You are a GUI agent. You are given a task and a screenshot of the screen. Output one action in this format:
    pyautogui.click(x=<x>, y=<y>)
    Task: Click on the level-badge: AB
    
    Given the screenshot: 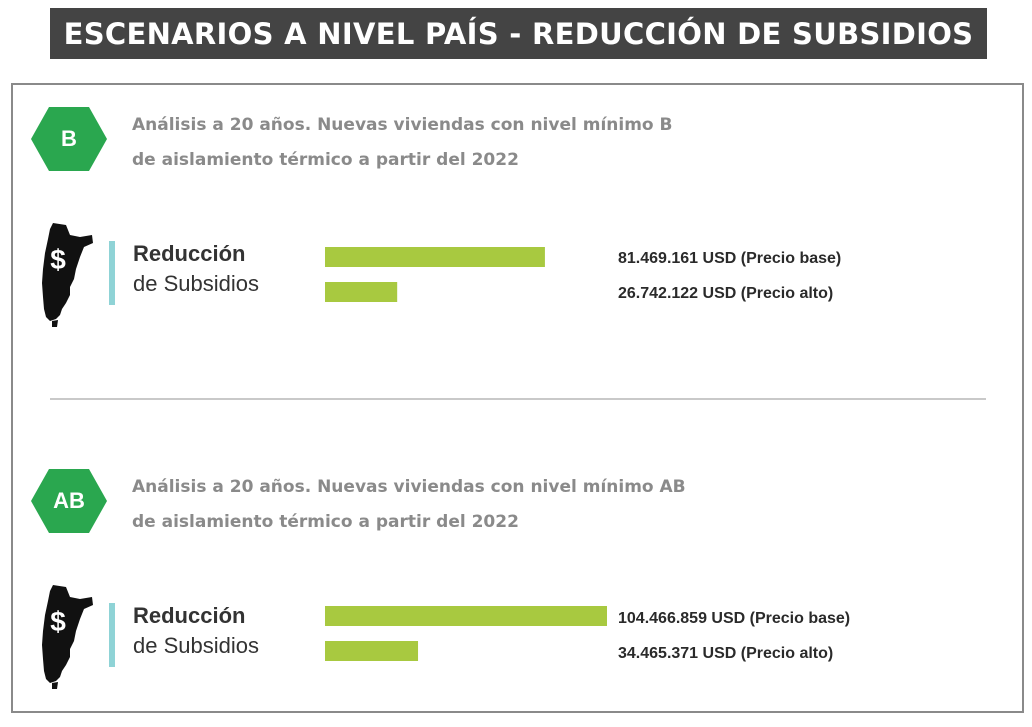 What is the action you would take?
    pyautogui.click(x=69, y=500)
    